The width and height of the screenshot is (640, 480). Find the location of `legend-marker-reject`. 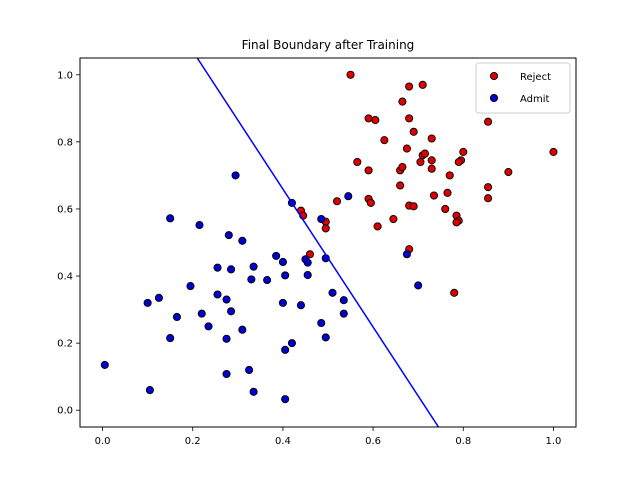

legend-marker-reject is located at coordinates (494, 76).